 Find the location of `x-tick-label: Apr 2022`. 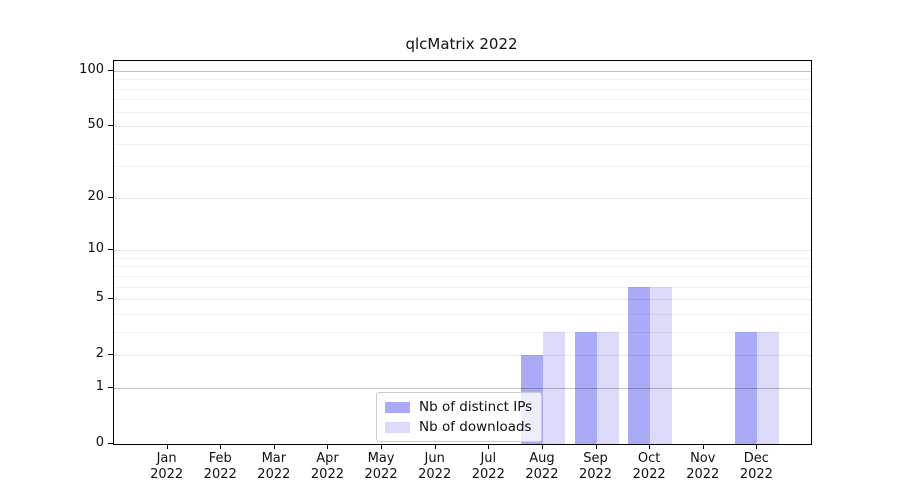

x-tick-label: Apr 2022 is located at coordinates (327, 467).